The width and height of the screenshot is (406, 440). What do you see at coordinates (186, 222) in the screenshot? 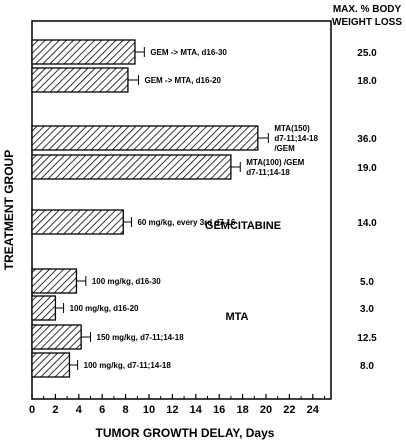
I see `bar-label: 60 mg/kg, every 3rd d7-16` at bounding box center [186, 222].